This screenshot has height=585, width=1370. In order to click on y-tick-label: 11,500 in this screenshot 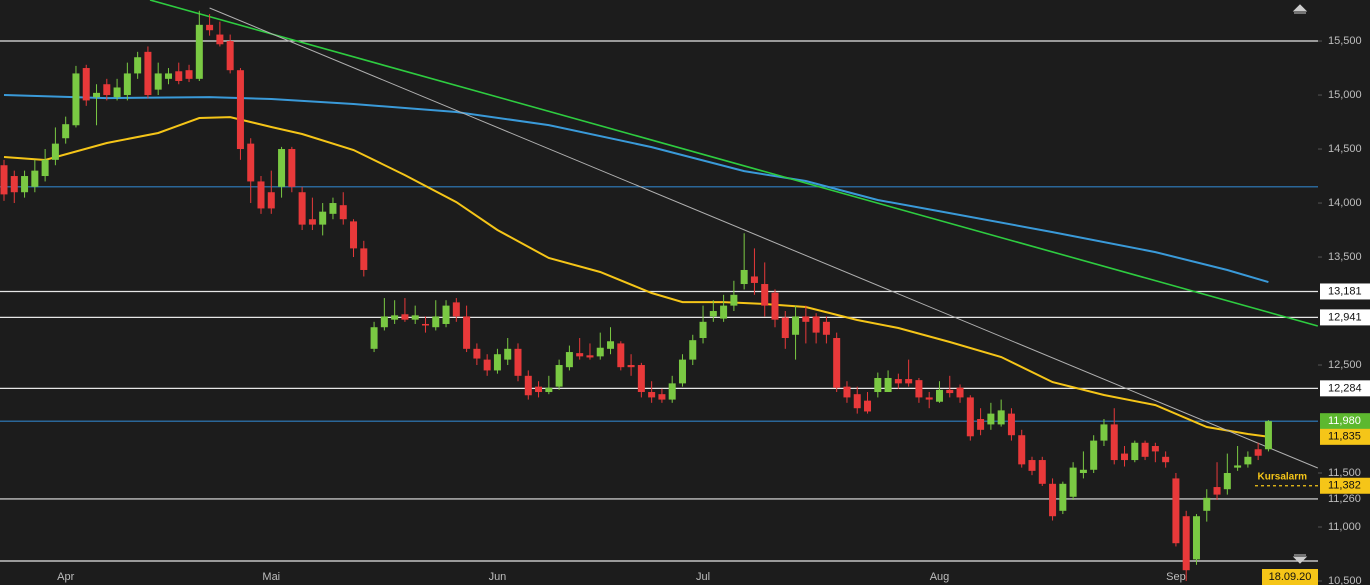, I will do `click(1344, 473)`.